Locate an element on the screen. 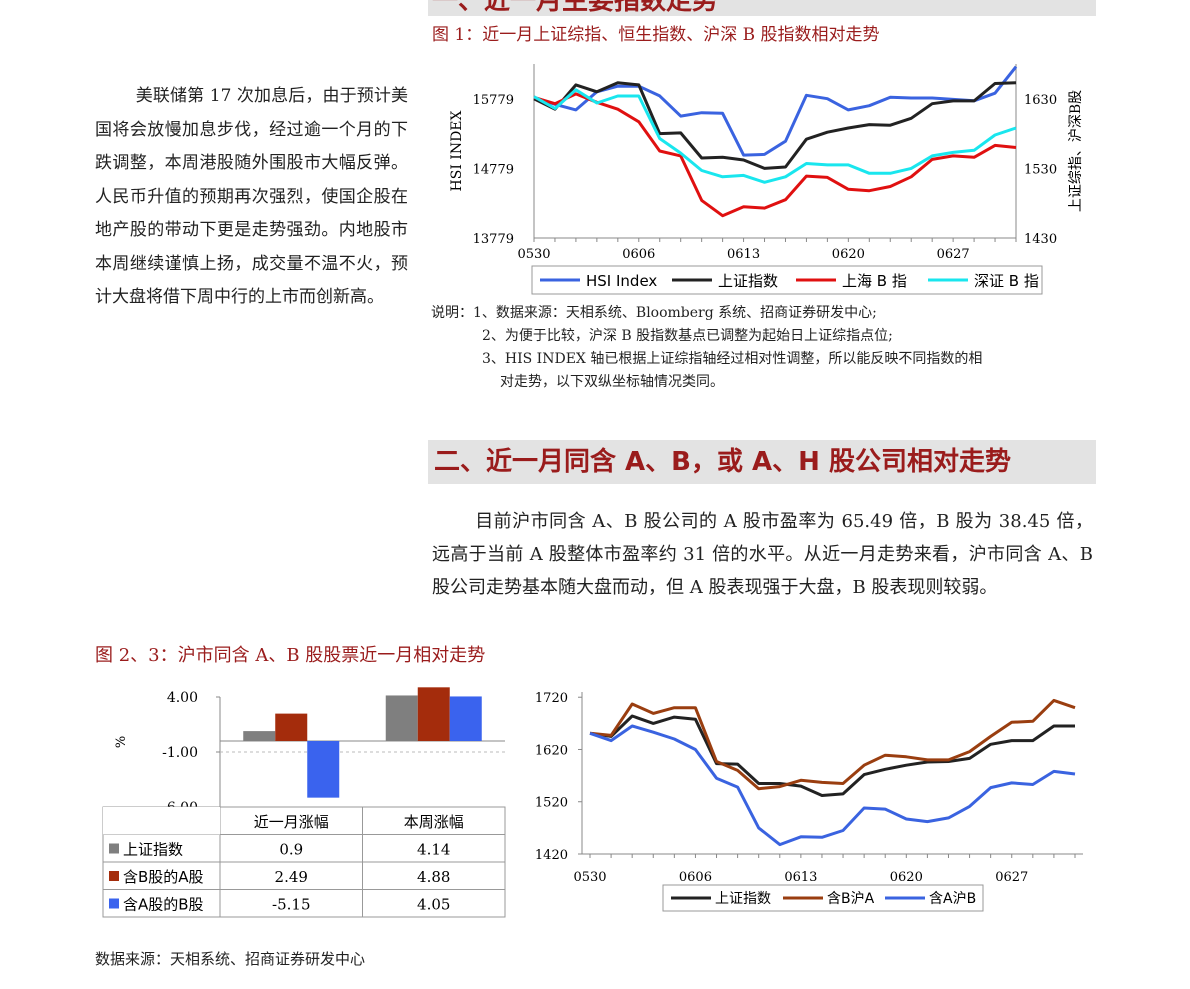  row-label-1: 含B股的A股 is located at coordinates (163, 877).